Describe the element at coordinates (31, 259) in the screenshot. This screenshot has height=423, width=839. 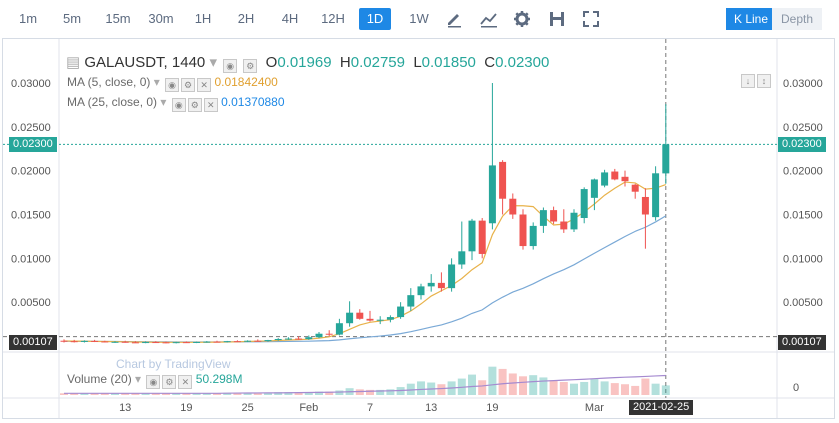
I see `left-price-tick: 0.01000` at that location.